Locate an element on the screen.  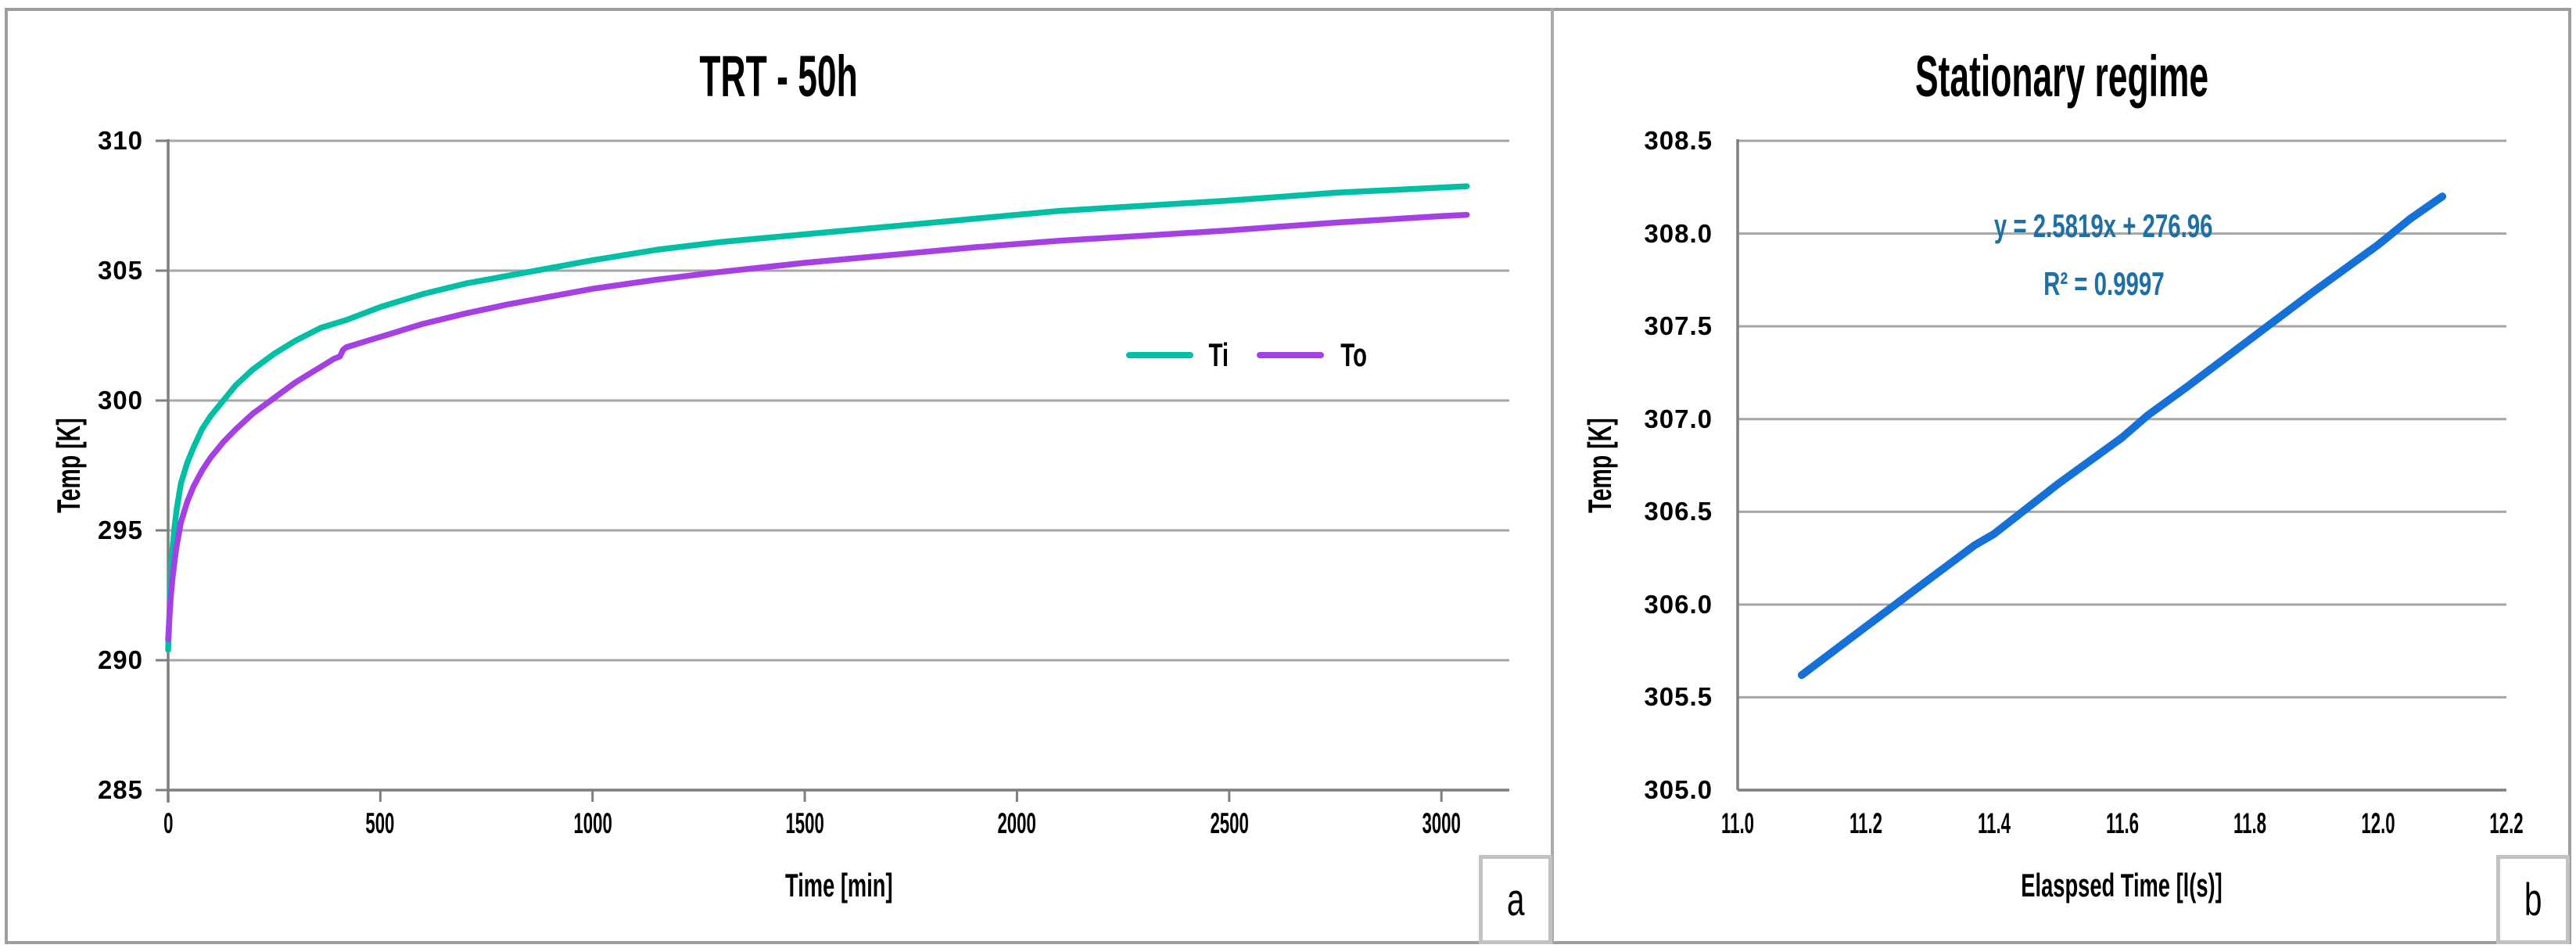
series-line-trendline is located at coordinates (2122, 435).